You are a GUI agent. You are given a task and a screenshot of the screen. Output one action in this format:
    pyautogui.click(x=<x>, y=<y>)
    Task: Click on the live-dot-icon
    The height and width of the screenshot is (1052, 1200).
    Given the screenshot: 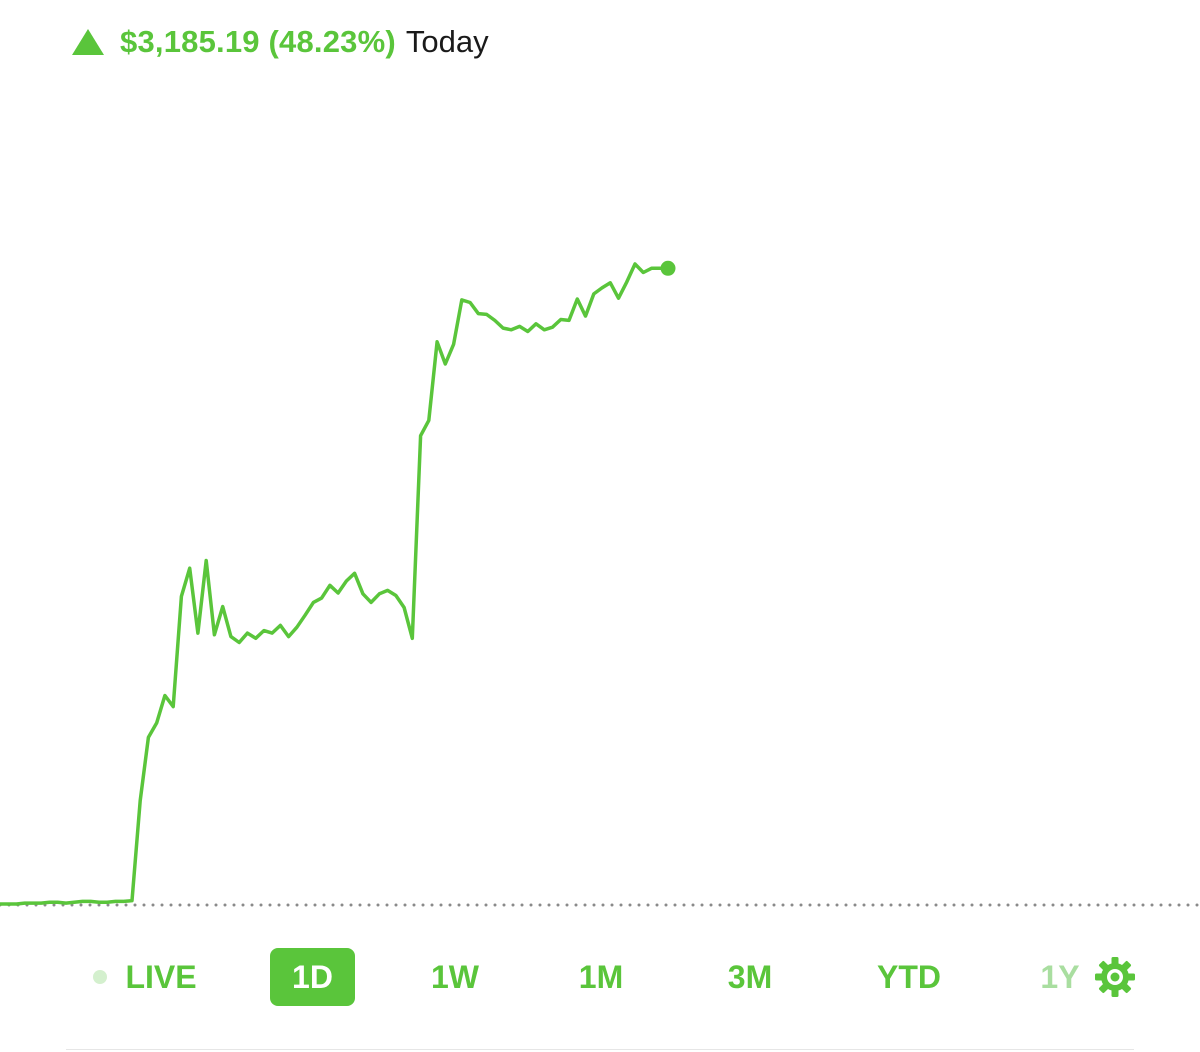 What is the action you would take?
    pyautogui.click(x=100, y=977)
    